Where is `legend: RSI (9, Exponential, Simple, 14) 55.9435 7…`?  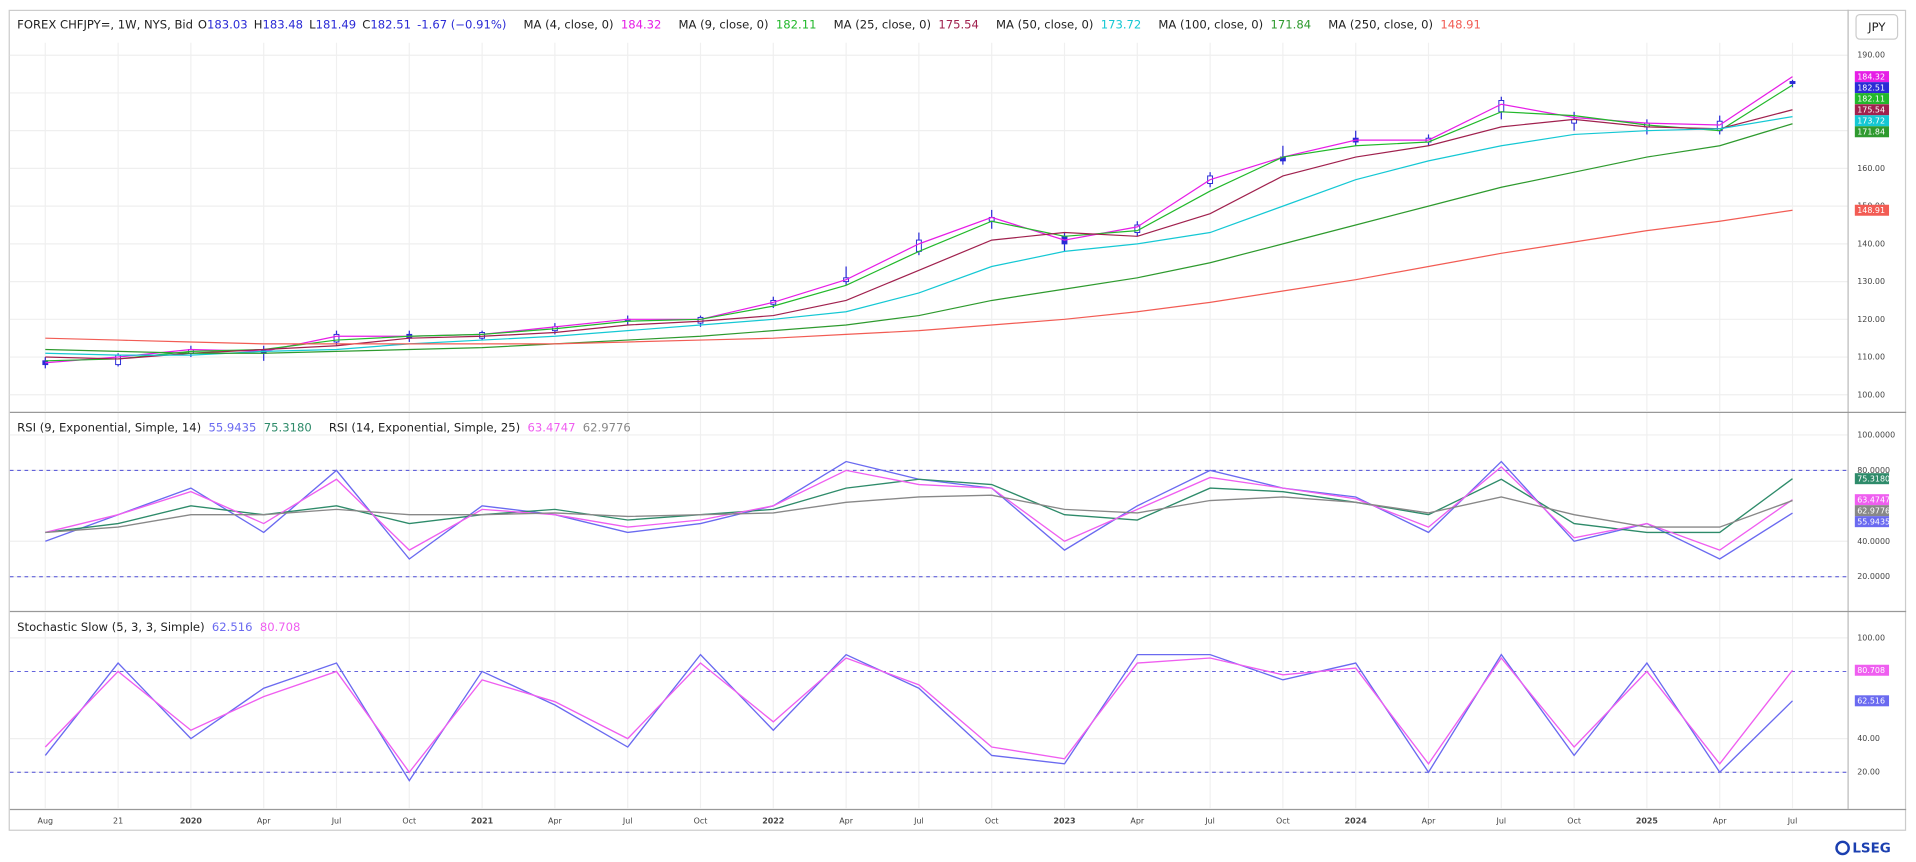 legend: RSI (9, Exponential, Simple, 14) 55.9435 7… is located at coordinates (324, 427).